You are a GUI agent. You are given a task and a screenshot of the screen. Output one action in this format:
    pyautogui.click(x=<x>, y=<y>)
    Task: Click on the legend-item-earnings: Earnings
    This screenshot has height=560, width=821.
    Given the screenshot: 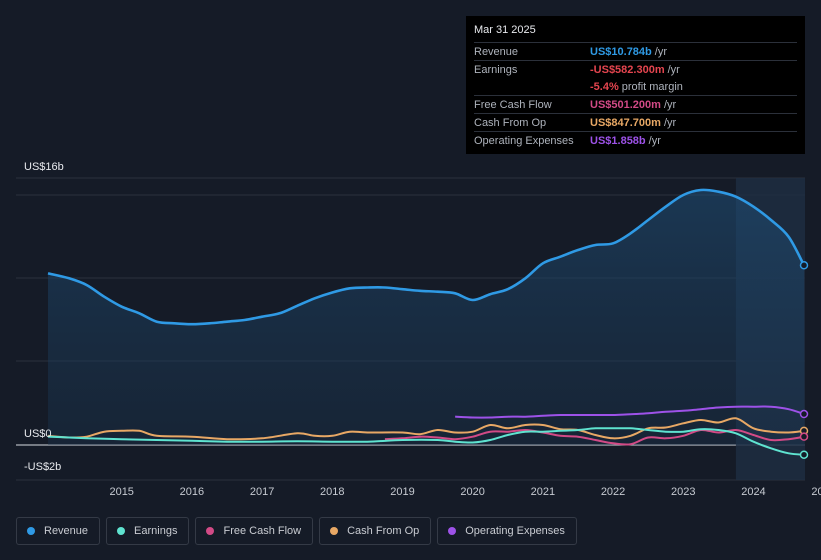 What is the action you would take?
    pyautogui.click(x=148, y=531)
    